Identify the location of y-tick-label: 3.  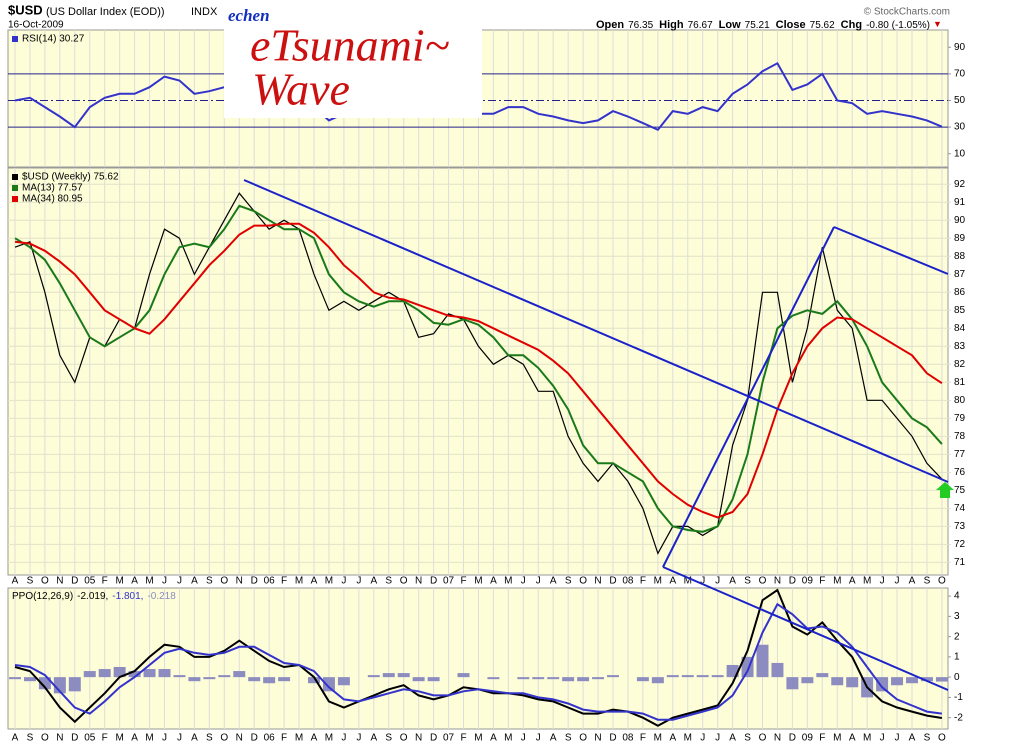
(957, 616).